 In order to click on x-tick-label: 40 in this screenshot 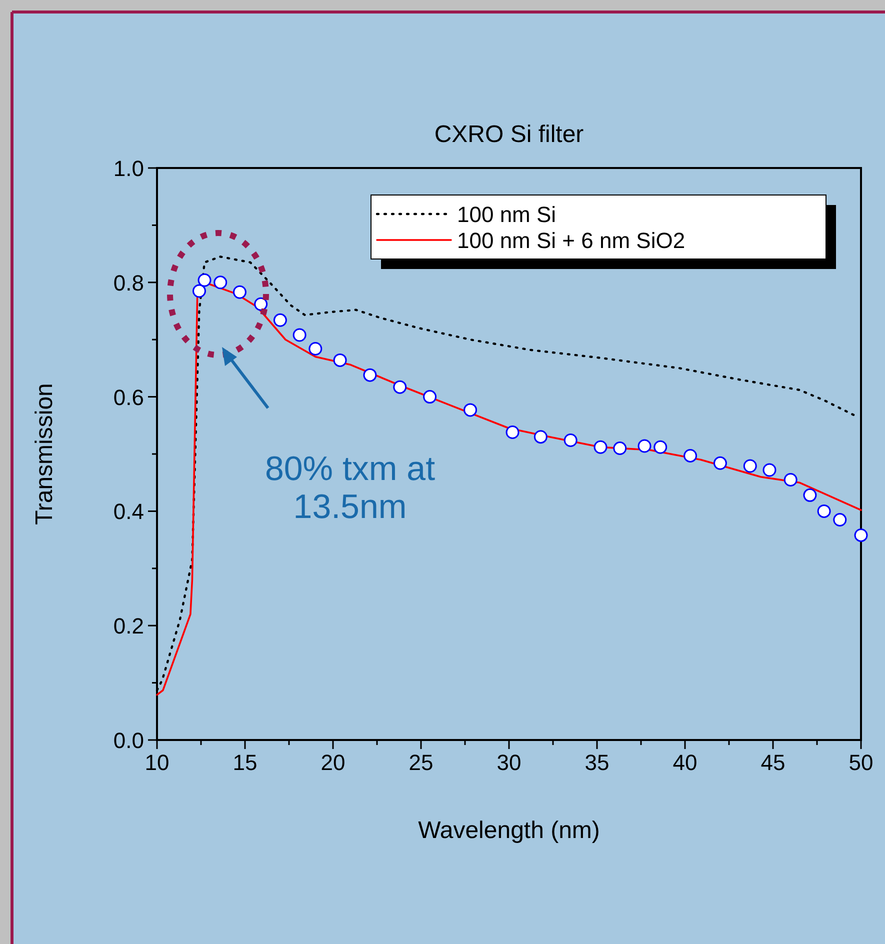, I will do `click(685, 762)`.